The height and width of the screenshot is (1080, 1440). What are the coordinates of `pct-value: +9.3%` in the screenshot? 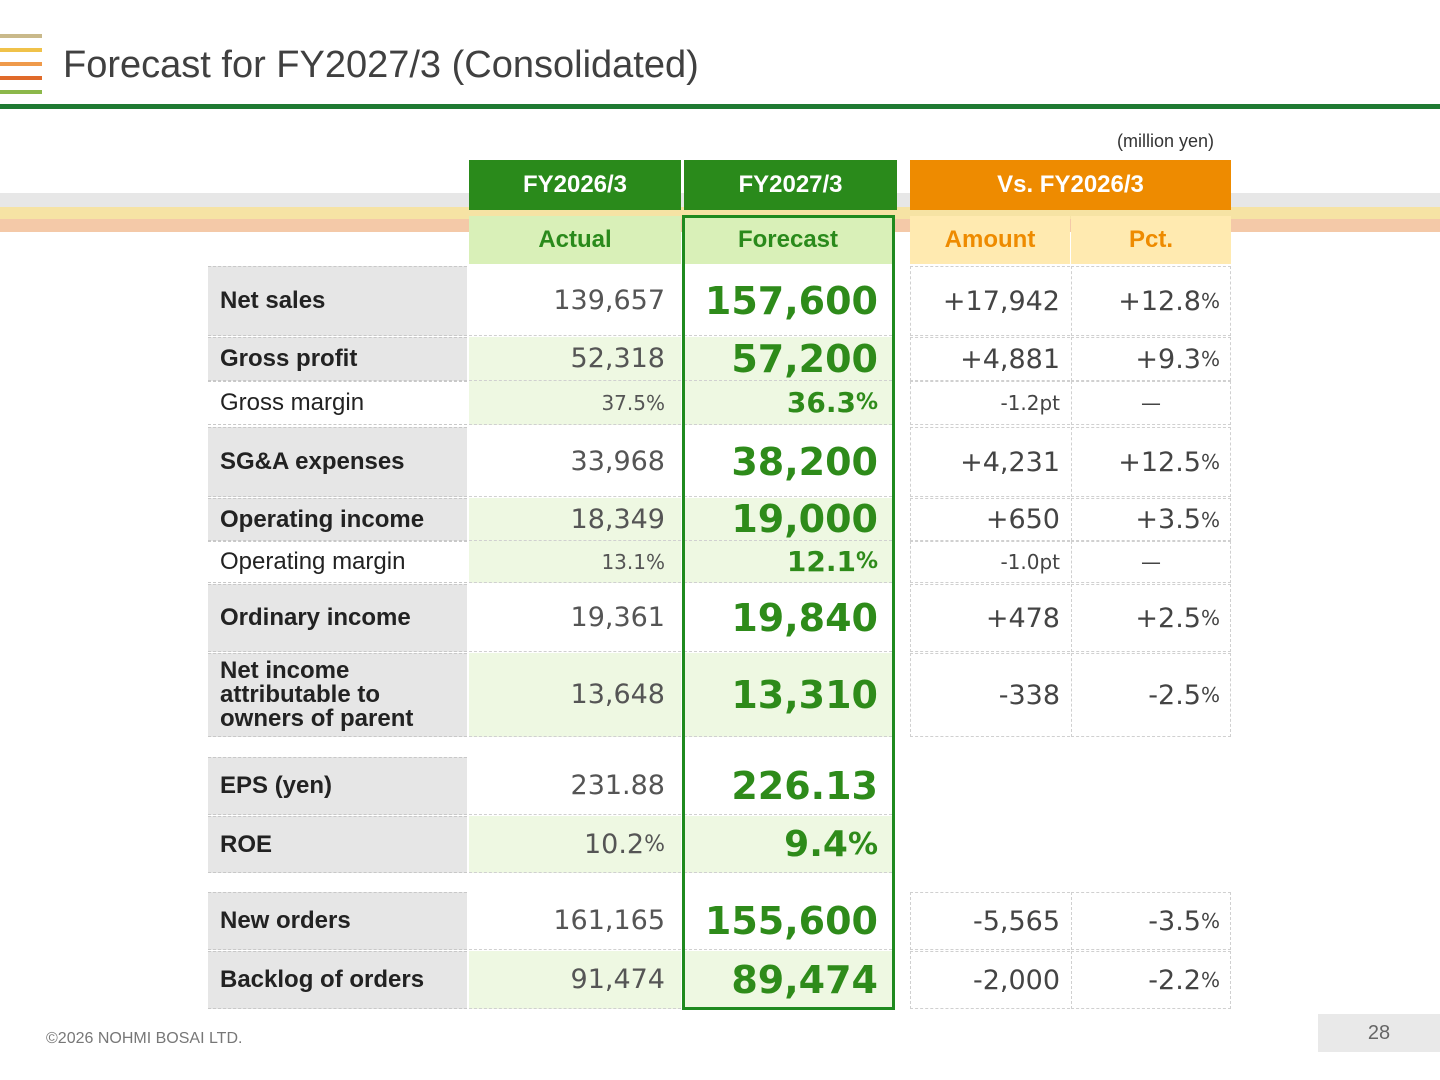 It's located at (1151, 359).